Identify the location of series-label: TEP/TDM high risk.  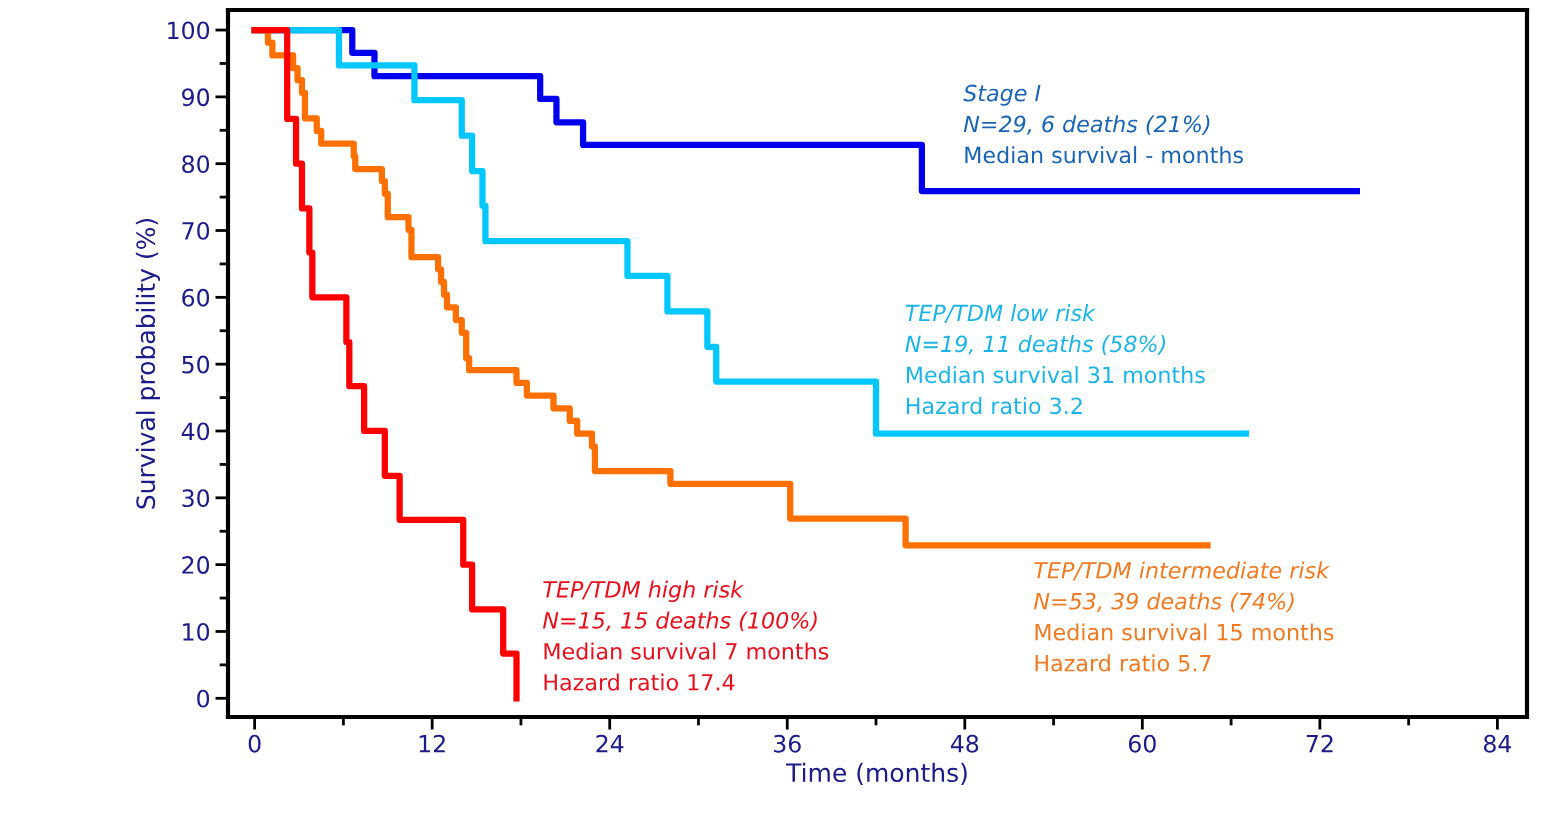
(643, 591).